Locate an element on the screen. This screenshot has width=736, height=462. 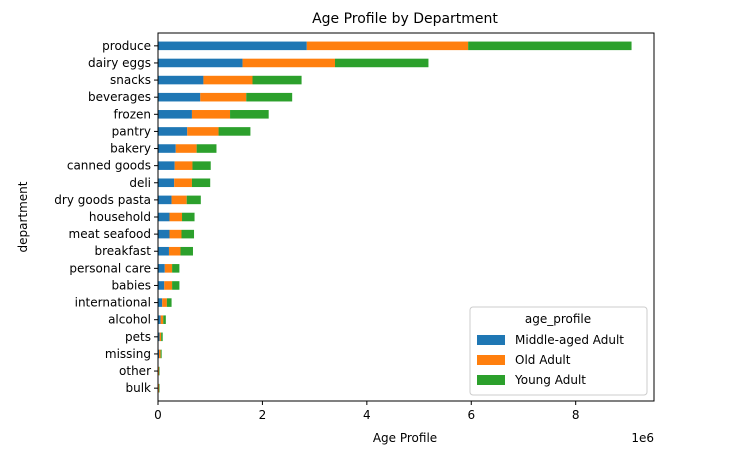
x-tick-label: 2 is located at coordinates (263, 415).